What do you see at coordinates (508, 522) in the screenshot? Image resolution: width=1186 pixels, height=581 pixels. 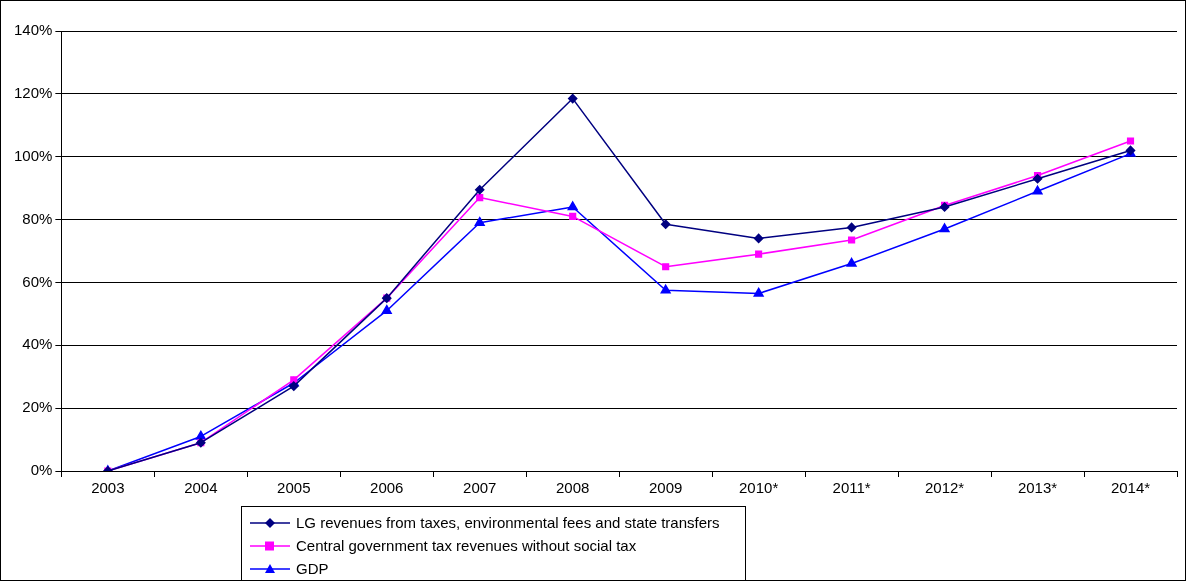 I see `legend-label: LG revenues from taxes, environmental fees and state transfers` at bounding box center [508, 522].